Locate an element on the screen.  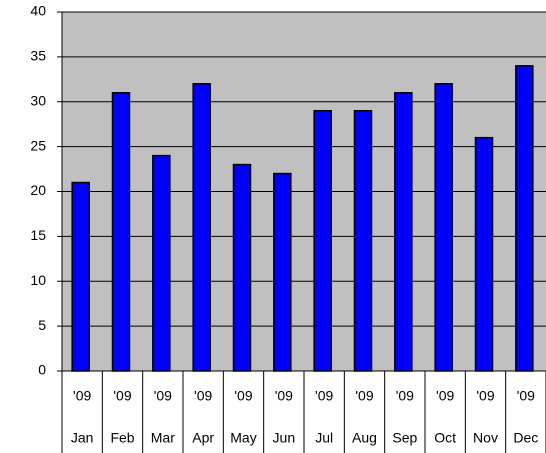
x-tick-label: Sep is located at coordinates (404, 438).